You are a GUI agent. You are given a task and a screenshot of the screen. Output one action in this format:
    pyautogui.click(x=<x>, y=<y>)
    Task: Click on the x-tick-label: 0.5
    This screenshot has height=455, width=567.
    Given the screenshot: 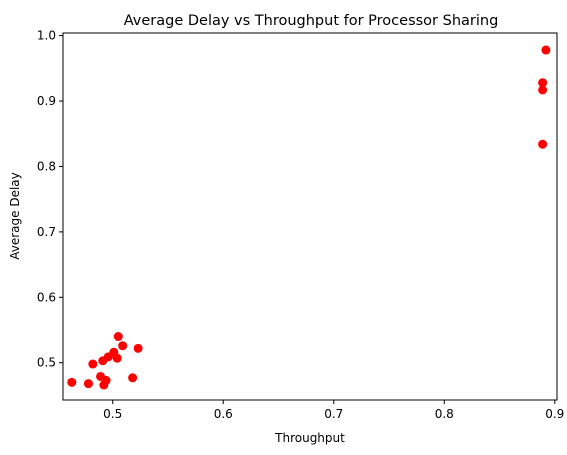 What is the action you would take?
    pyautogui.click(x=112, y=414)
    